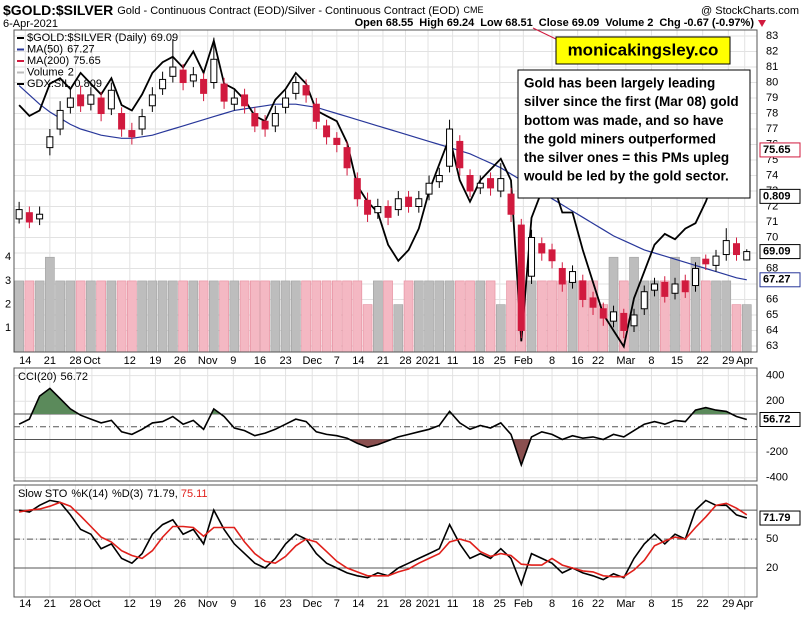 The image size is (803, 619). Describe the element at coordinates (130, 361) in the screenshot. I see `x-tick-label: 12` at that location.